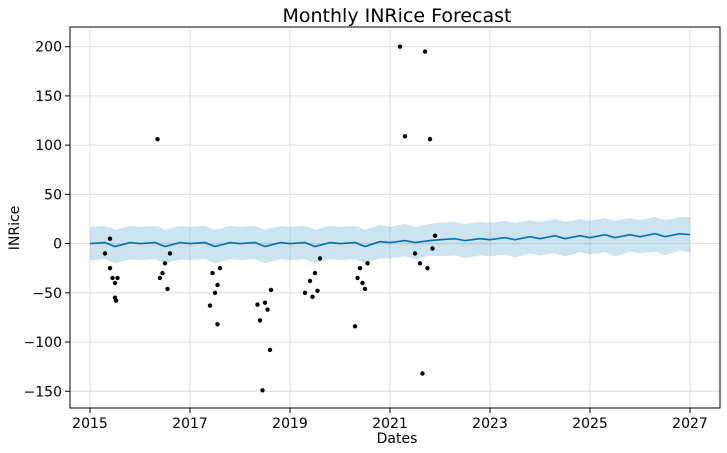 This screenshot has height=453, width=727. What do you see at coordinates (47, 294) in the screenshot?
I see `y-tick-label: −50` at bounding box center [47, 294].